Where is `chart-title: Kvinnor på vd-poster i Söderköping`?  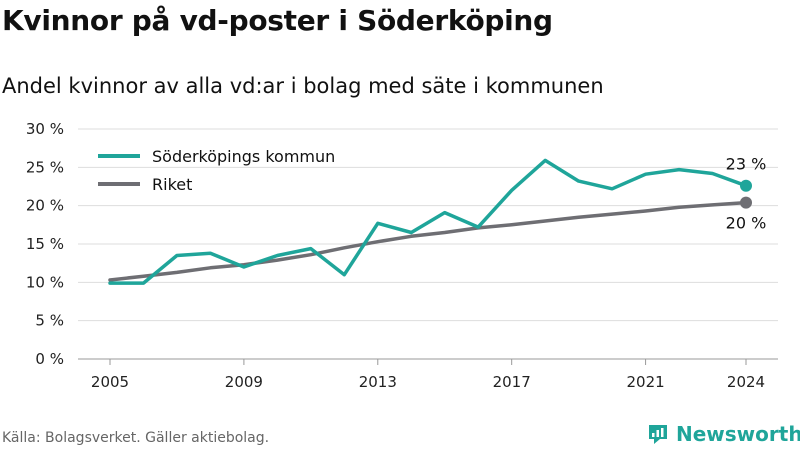
chart-title: Kvinnor på vd-poster i Söderköping is located at coordinates (277, 20).